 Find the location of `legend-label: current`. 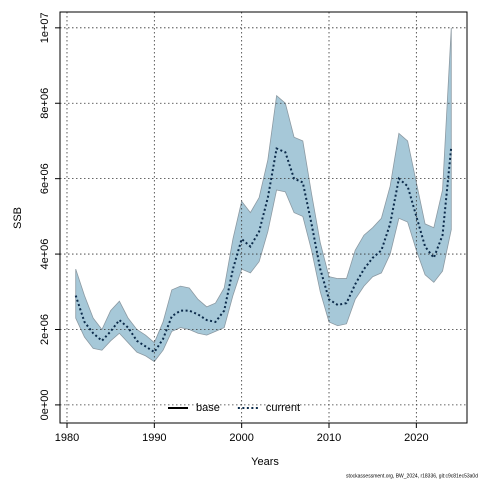

legend-label: current is located at coordinates (283, 408).